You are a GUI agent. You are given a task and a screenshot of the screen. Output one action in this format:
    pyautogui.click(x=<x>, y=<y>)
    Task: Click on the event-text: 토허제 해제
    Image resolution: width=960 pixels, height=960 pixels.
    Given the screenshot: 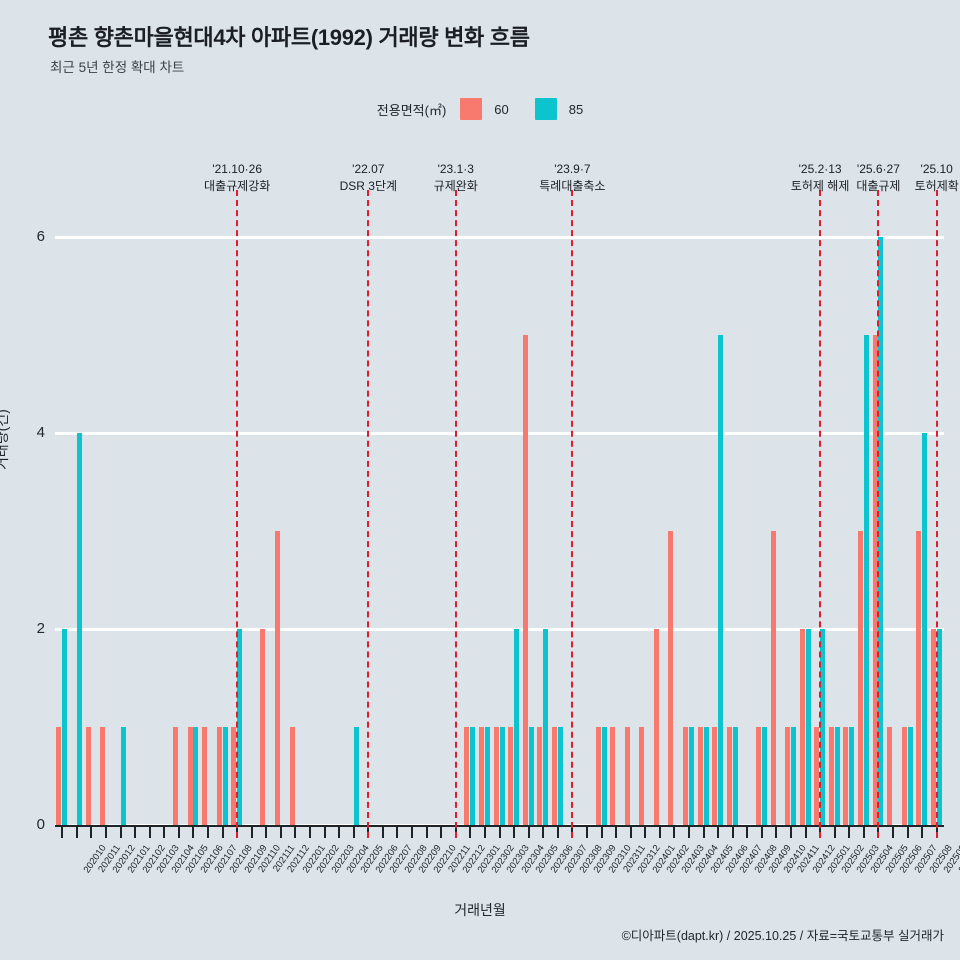 What is the action you would take?
    pyautogui.click(x=820, y=186)
    